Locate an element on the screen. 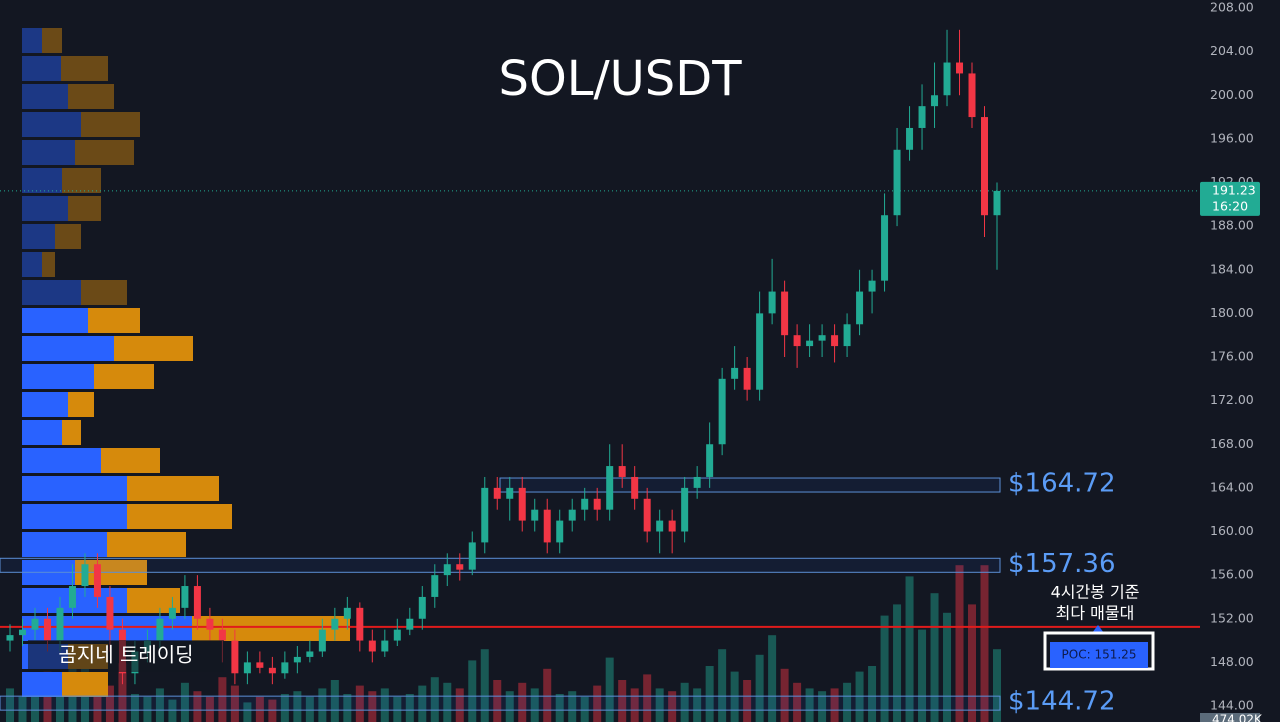 This screenshot has height=722, width=1280. watermark: 곰지네 트레이딩 is located at coordinates (125, 655).